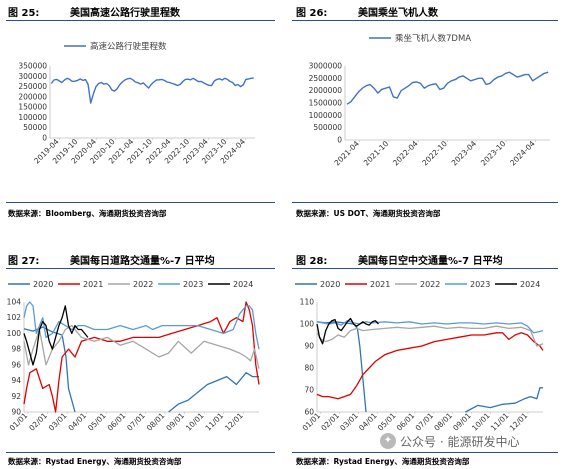 This screenshot has width=563, height=469. I want to click on figure-26-top-rule, so click(425, 20).